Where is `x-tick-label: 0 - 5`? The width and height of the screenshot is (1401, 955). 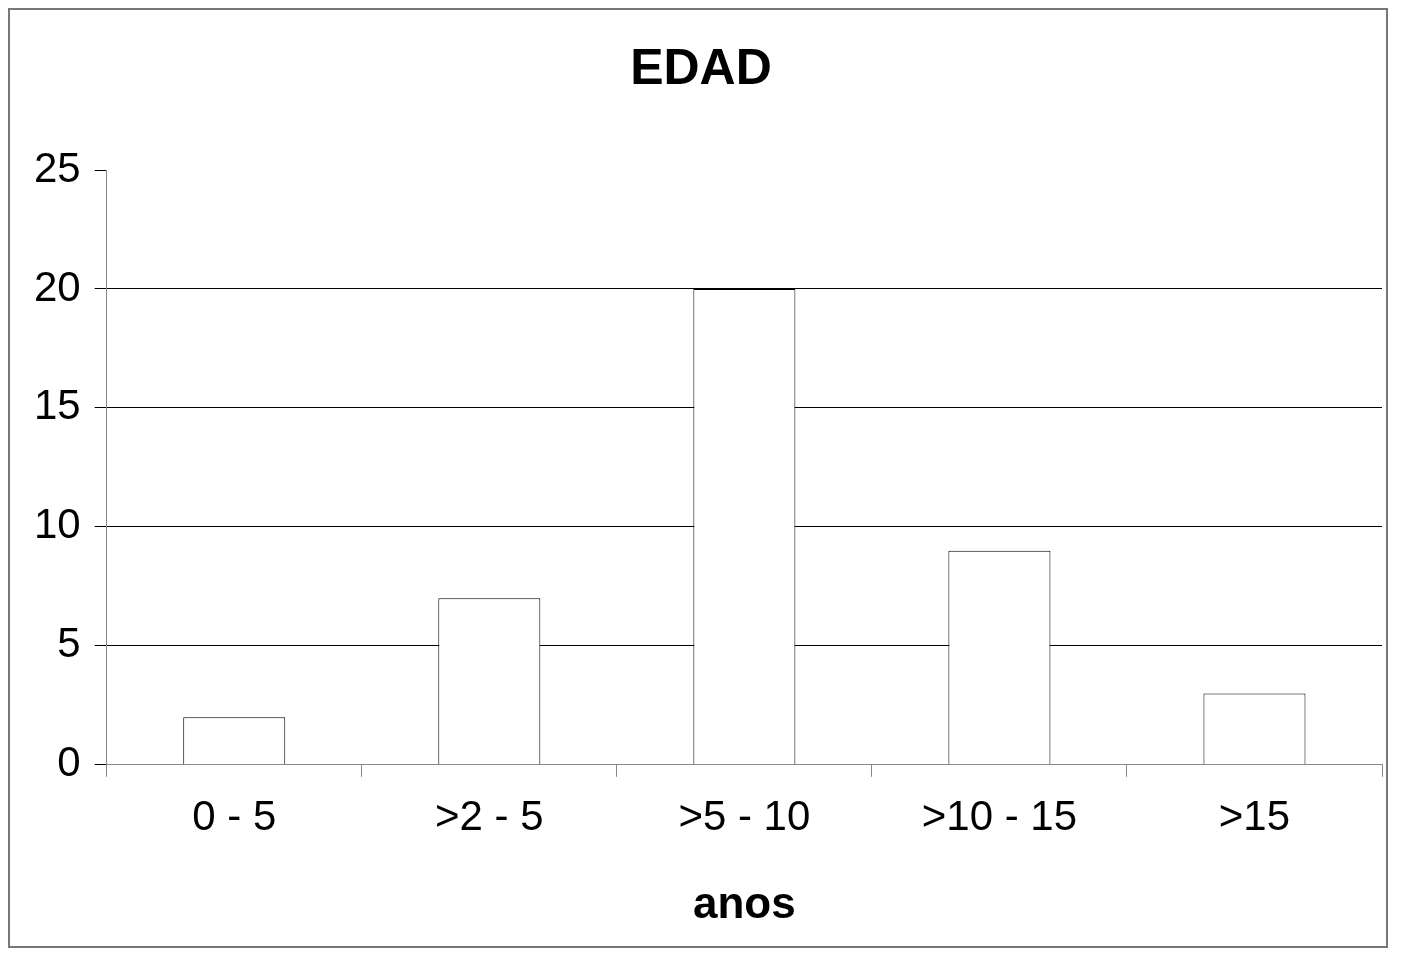 x-tick-label: 0 - 5 is located at coordinates (234, 815).